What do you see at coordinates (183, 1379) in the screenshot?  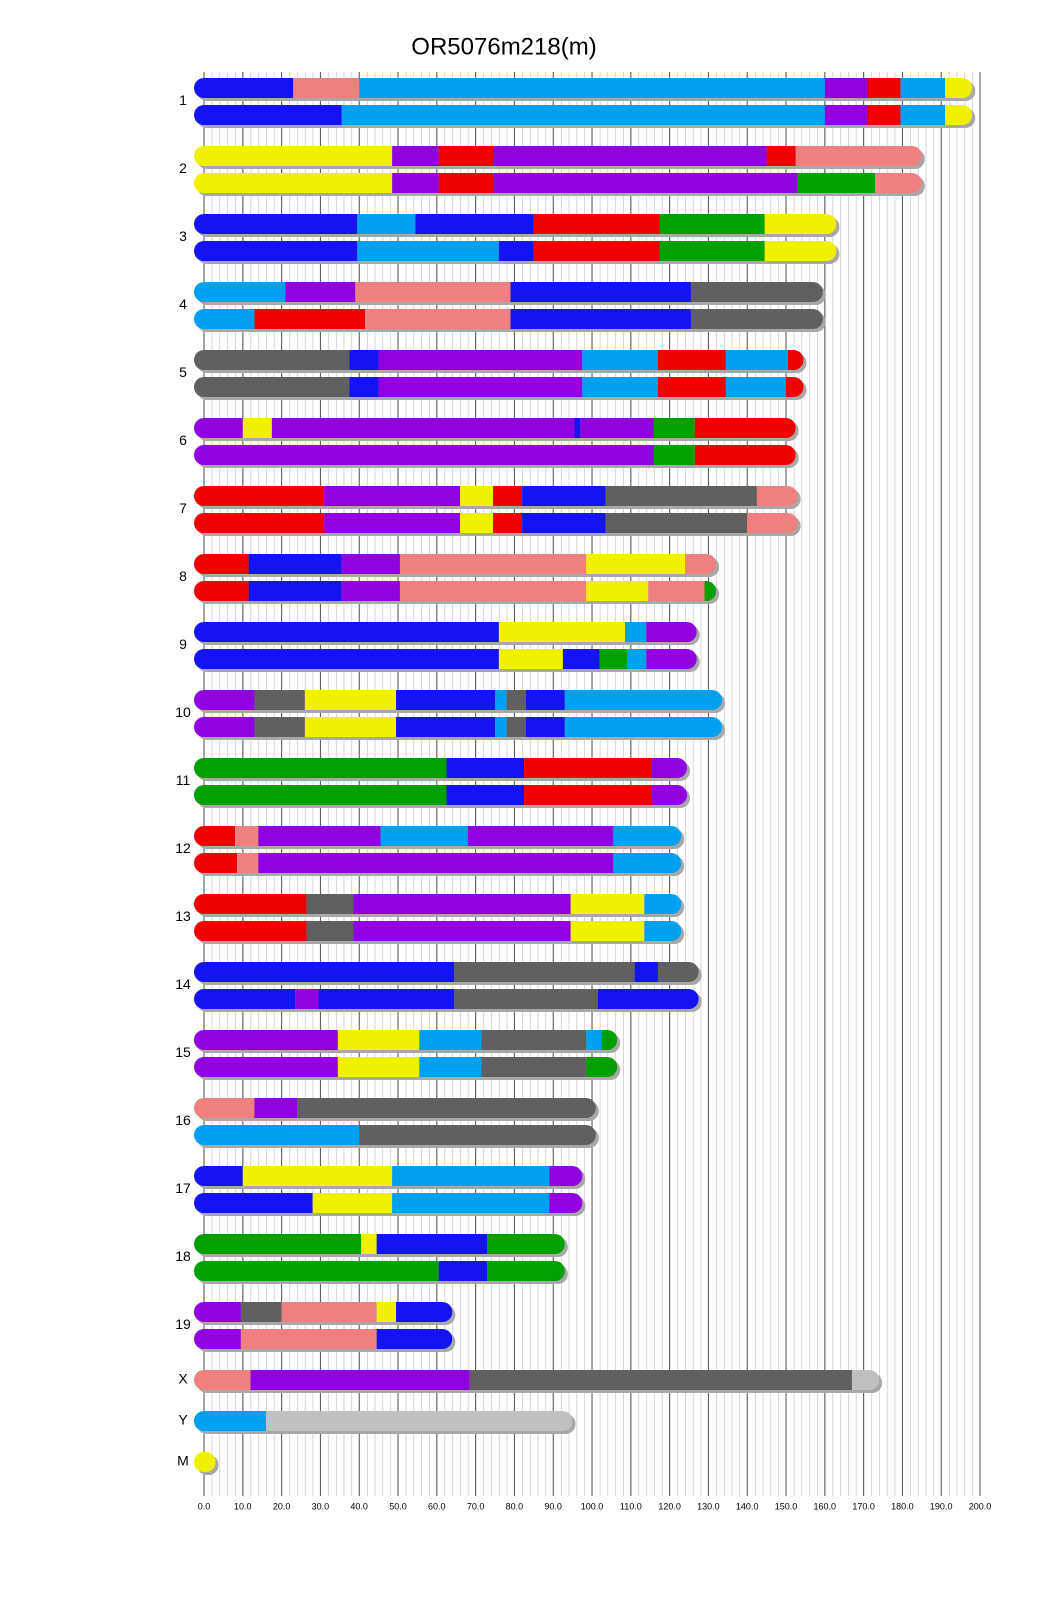 I see `chromosome-label: X` at bounding box center [183, 1379].